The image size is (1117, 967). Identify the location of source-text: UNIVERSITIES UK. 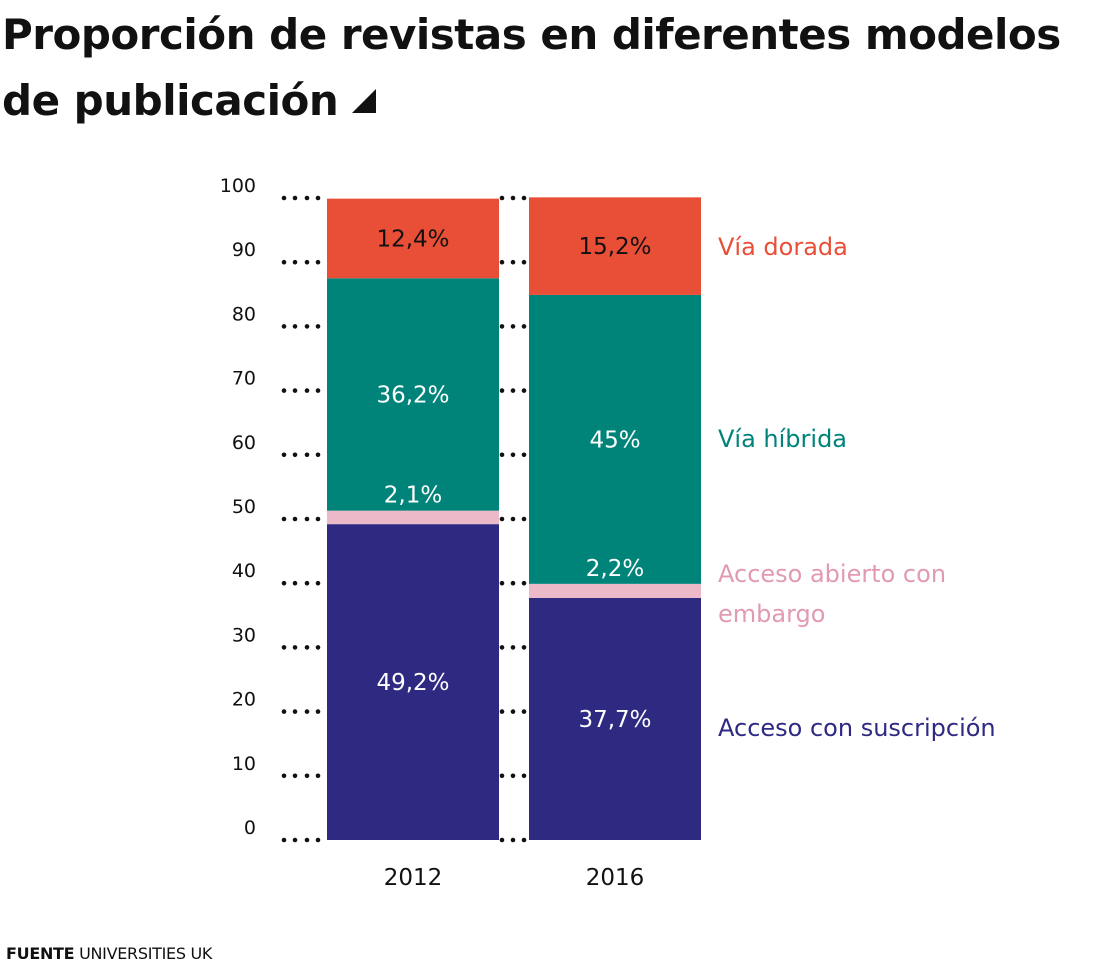
(146, 953).